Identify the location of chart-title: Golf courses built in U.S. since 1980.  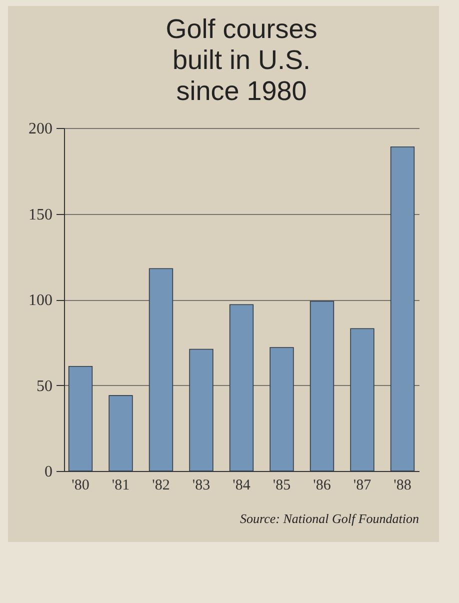
(242, 60).